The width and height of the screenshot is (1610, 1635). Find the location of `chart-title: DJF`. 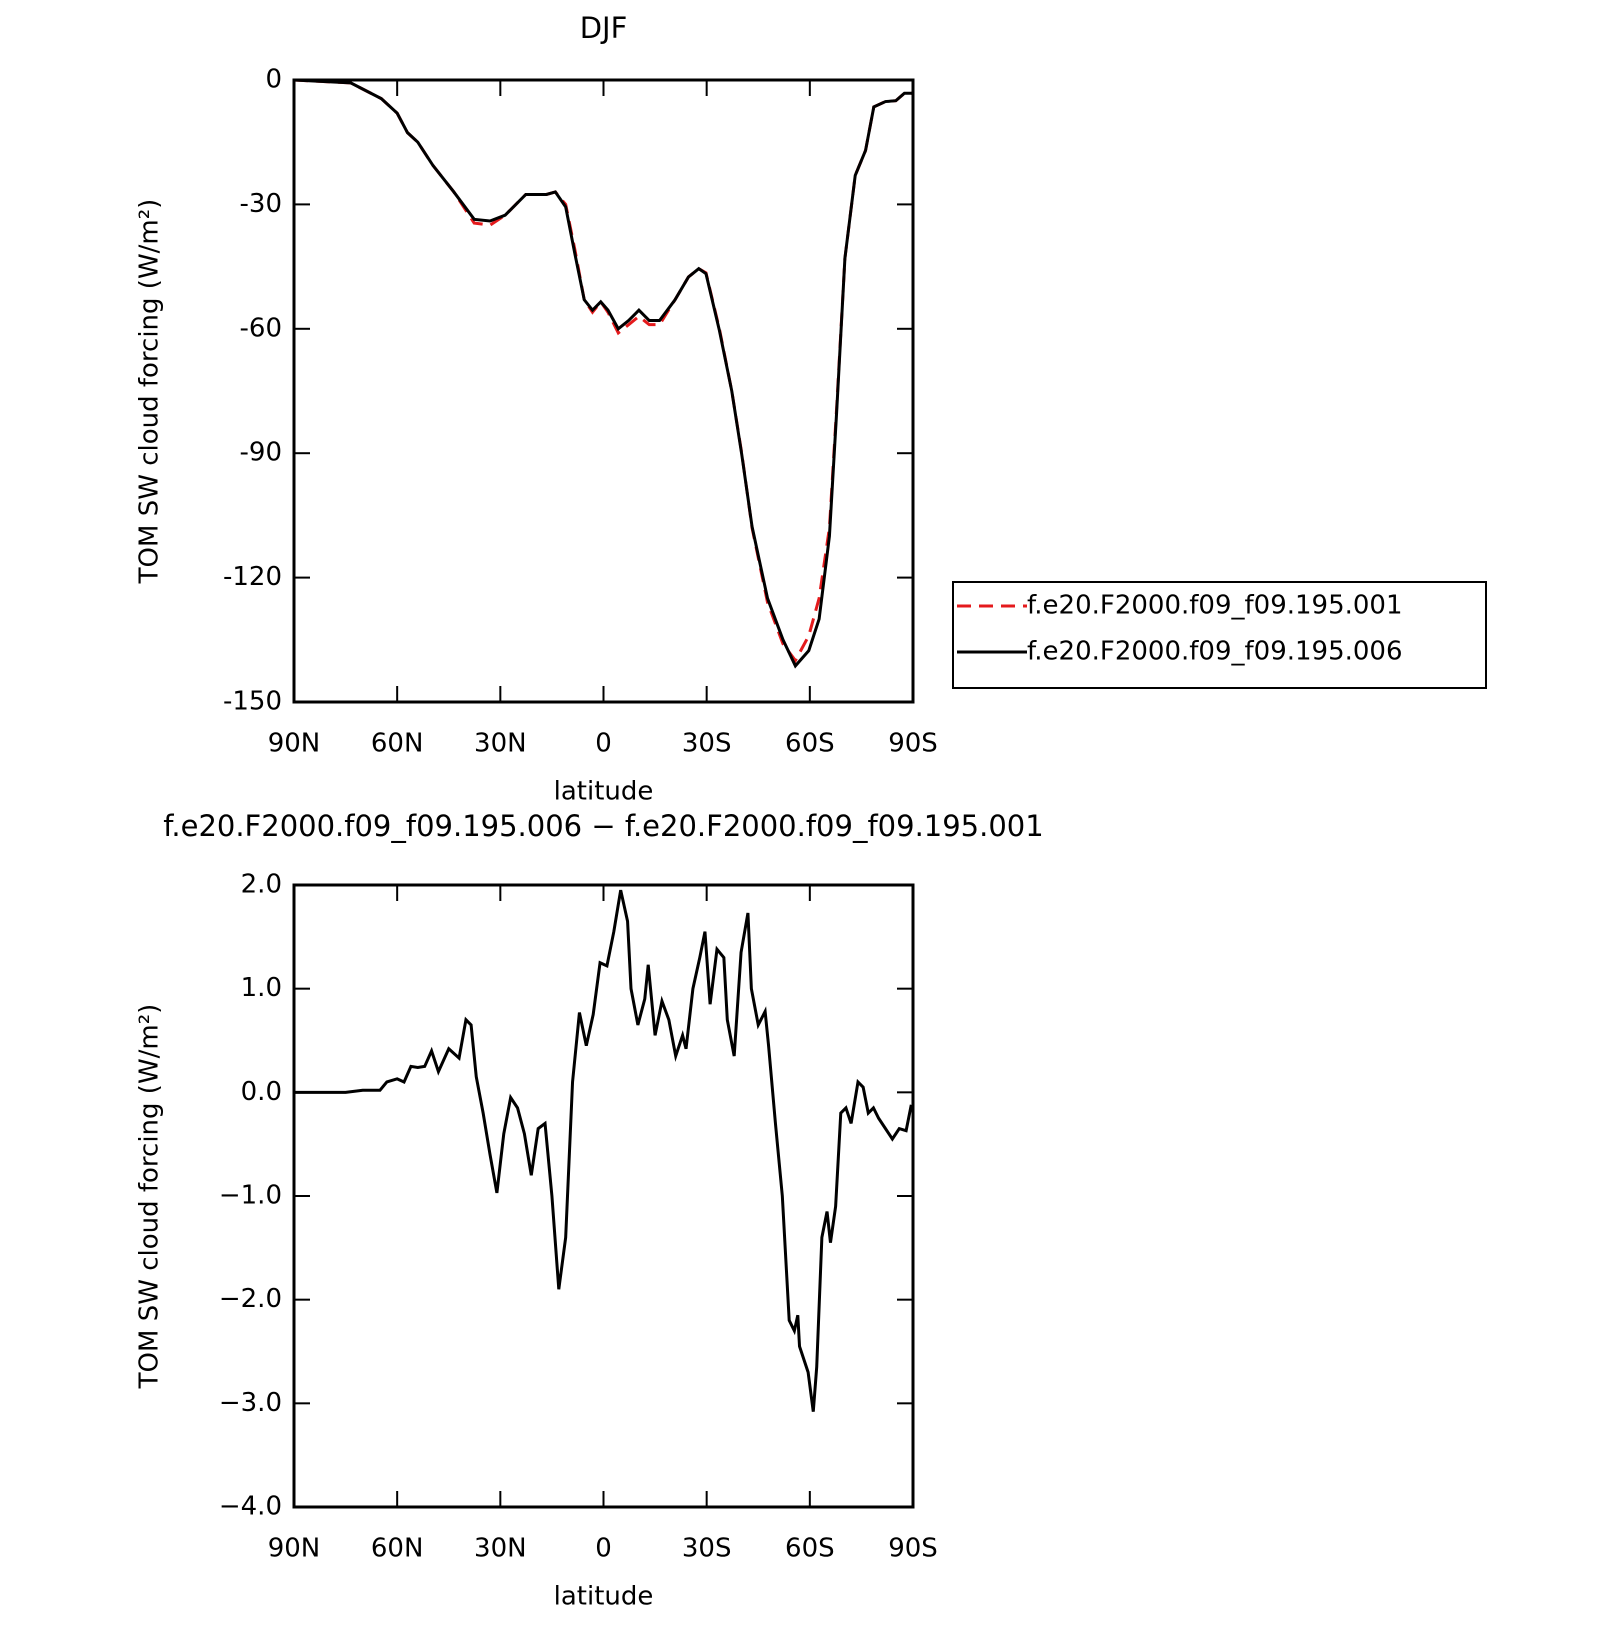

chart-title: DJF is located at coordinates (604, 28).